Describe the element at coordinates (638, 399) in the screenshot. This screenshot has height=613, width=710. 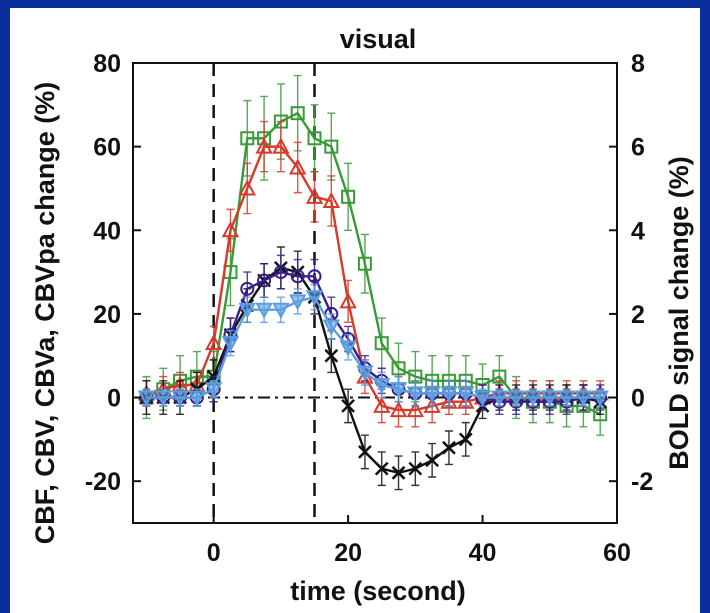
I see `y2-tick-label: 0` at that location.